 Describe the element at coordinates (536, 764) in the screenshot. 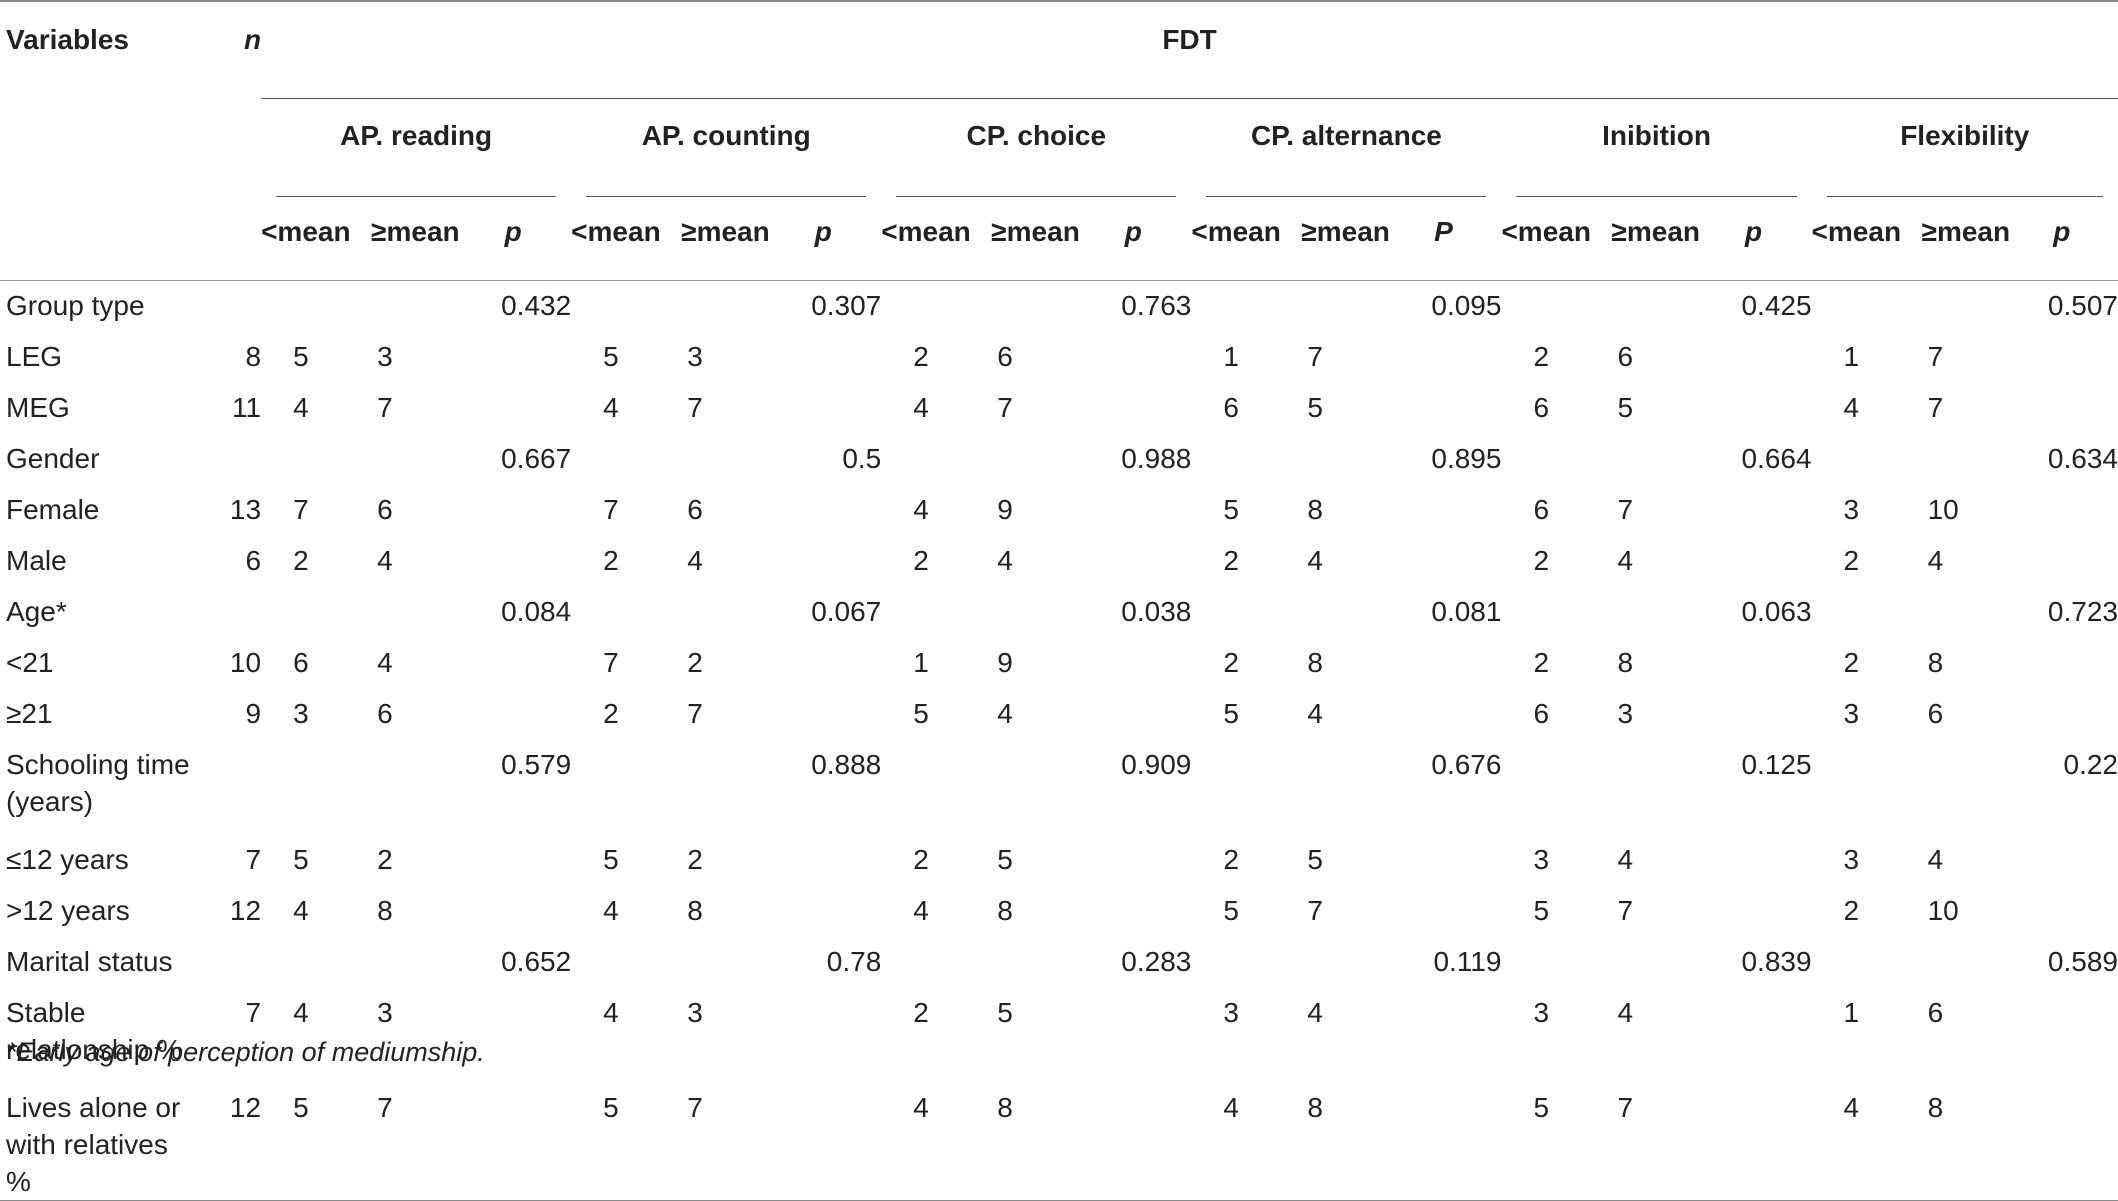

I see `cell-p-value: 0.579` at that location.